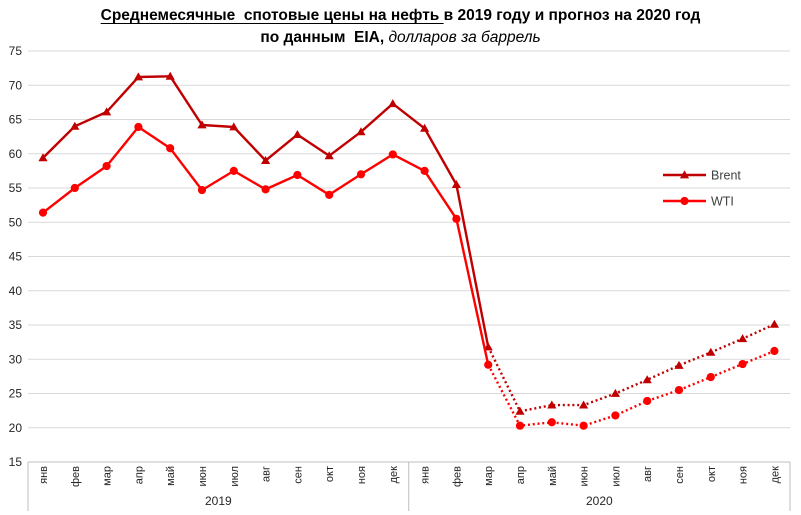 The height and width of the screenshot is (515, 801). Describe the element at coordinates (16, 222) in the screenshot. I see `y-axis-tick-label: 50` at that location.